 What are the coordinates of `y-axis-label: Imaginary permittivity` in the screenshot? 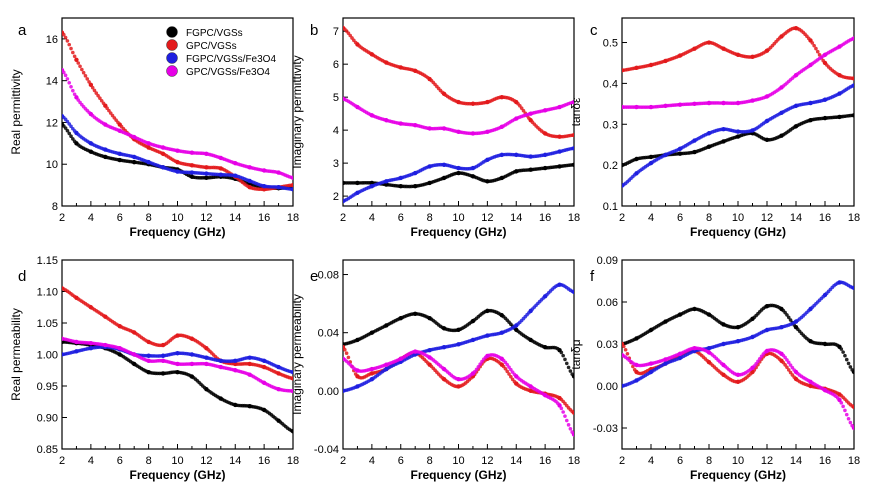 It's located at (297, 111).